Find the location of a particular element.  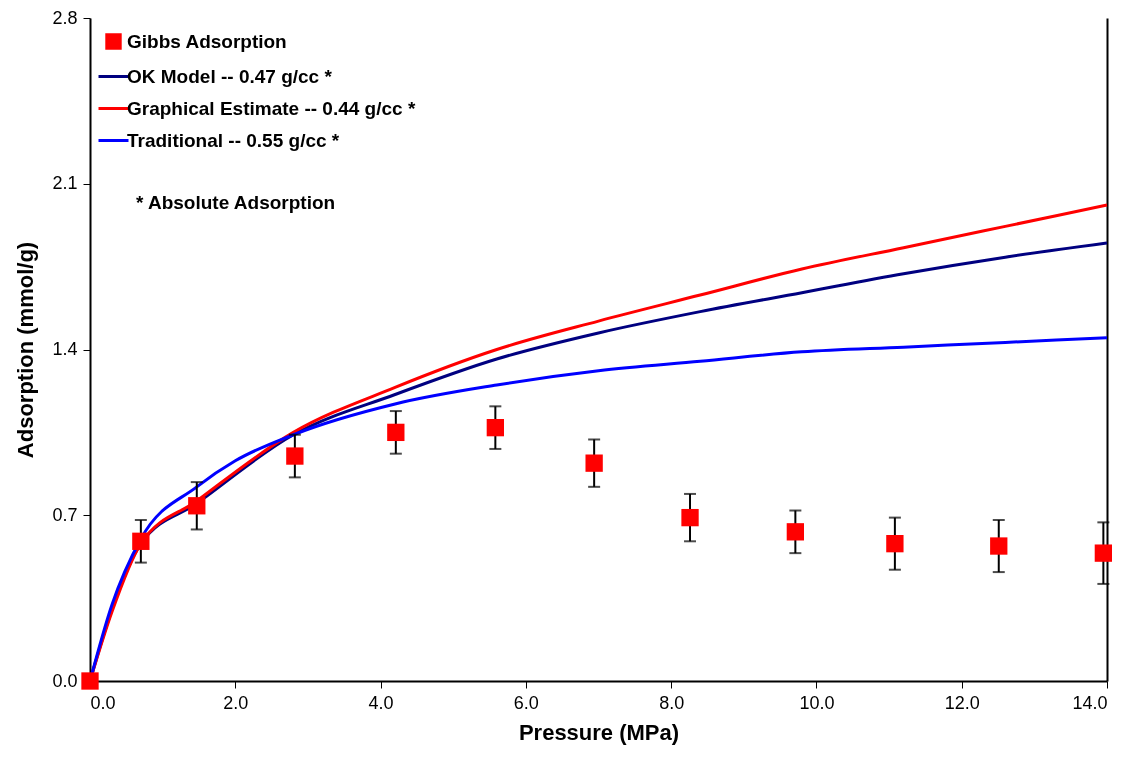

x-tick-label: 14.0 is located at coordinates (1090, 702).